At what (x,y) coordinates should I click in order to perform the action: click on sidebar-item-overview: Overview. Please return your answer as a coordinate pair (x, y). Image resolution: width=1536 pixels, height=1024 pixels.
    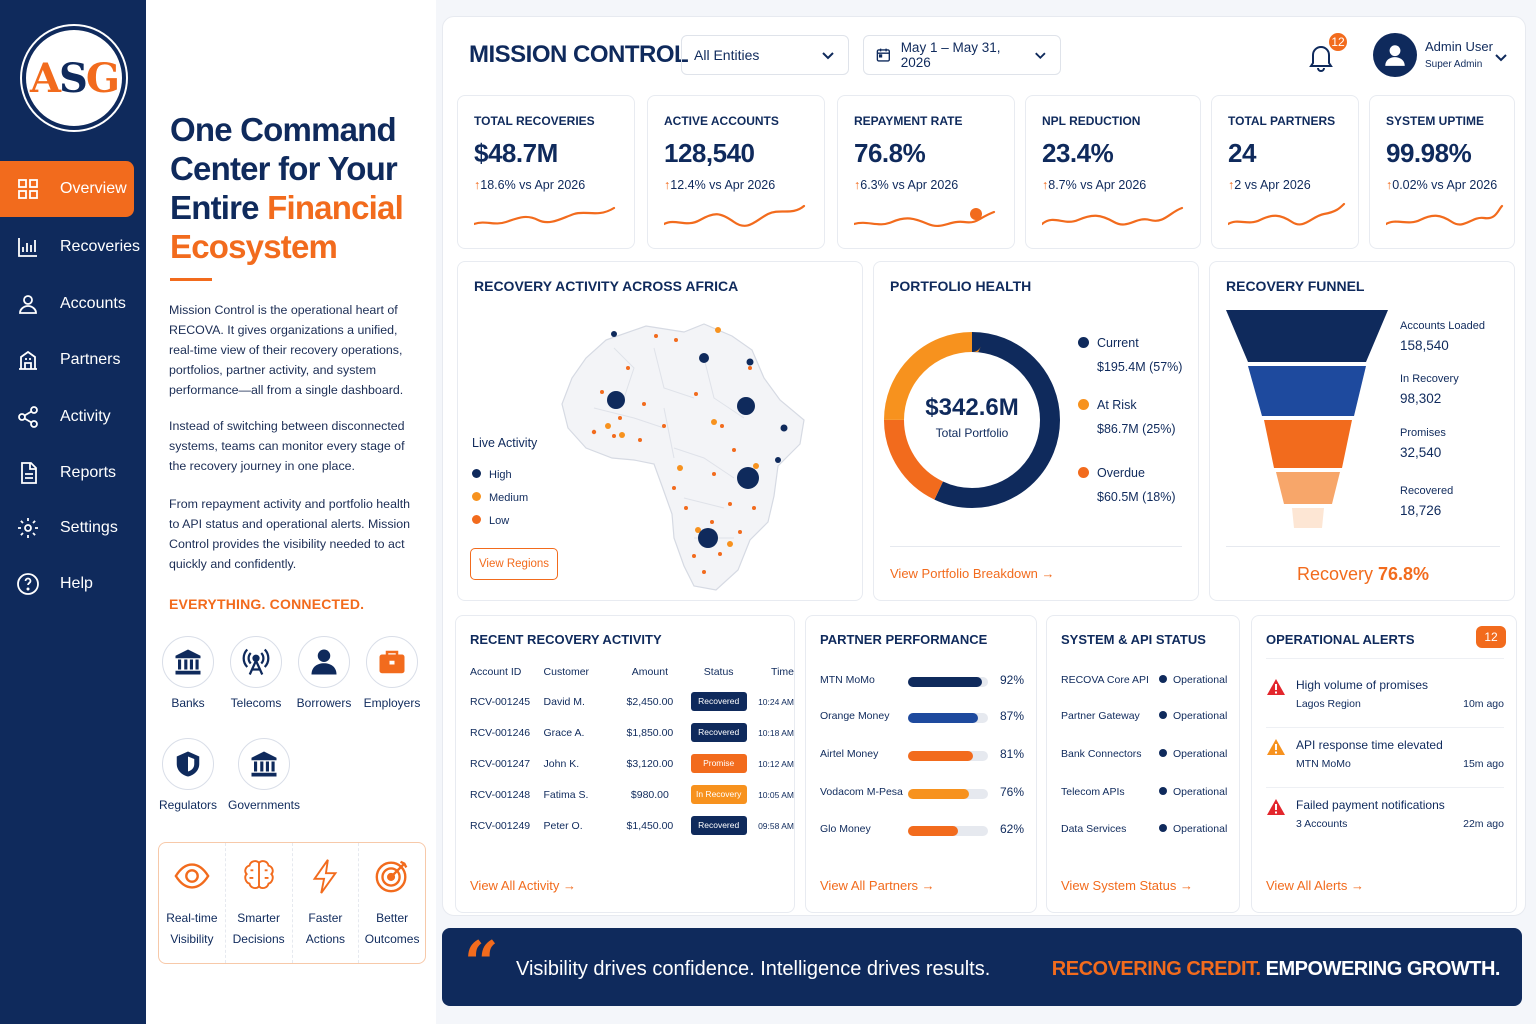
    Looking at the image, I should click on (67, 189).